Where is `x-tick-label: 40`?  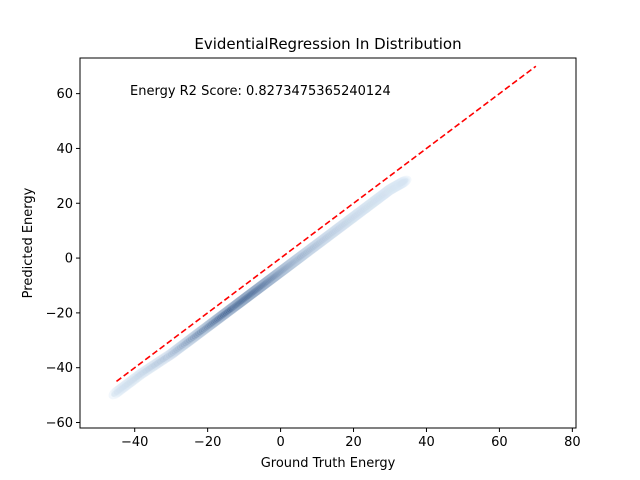
x-tick-label: 40 is located at coordinates (426, 442).